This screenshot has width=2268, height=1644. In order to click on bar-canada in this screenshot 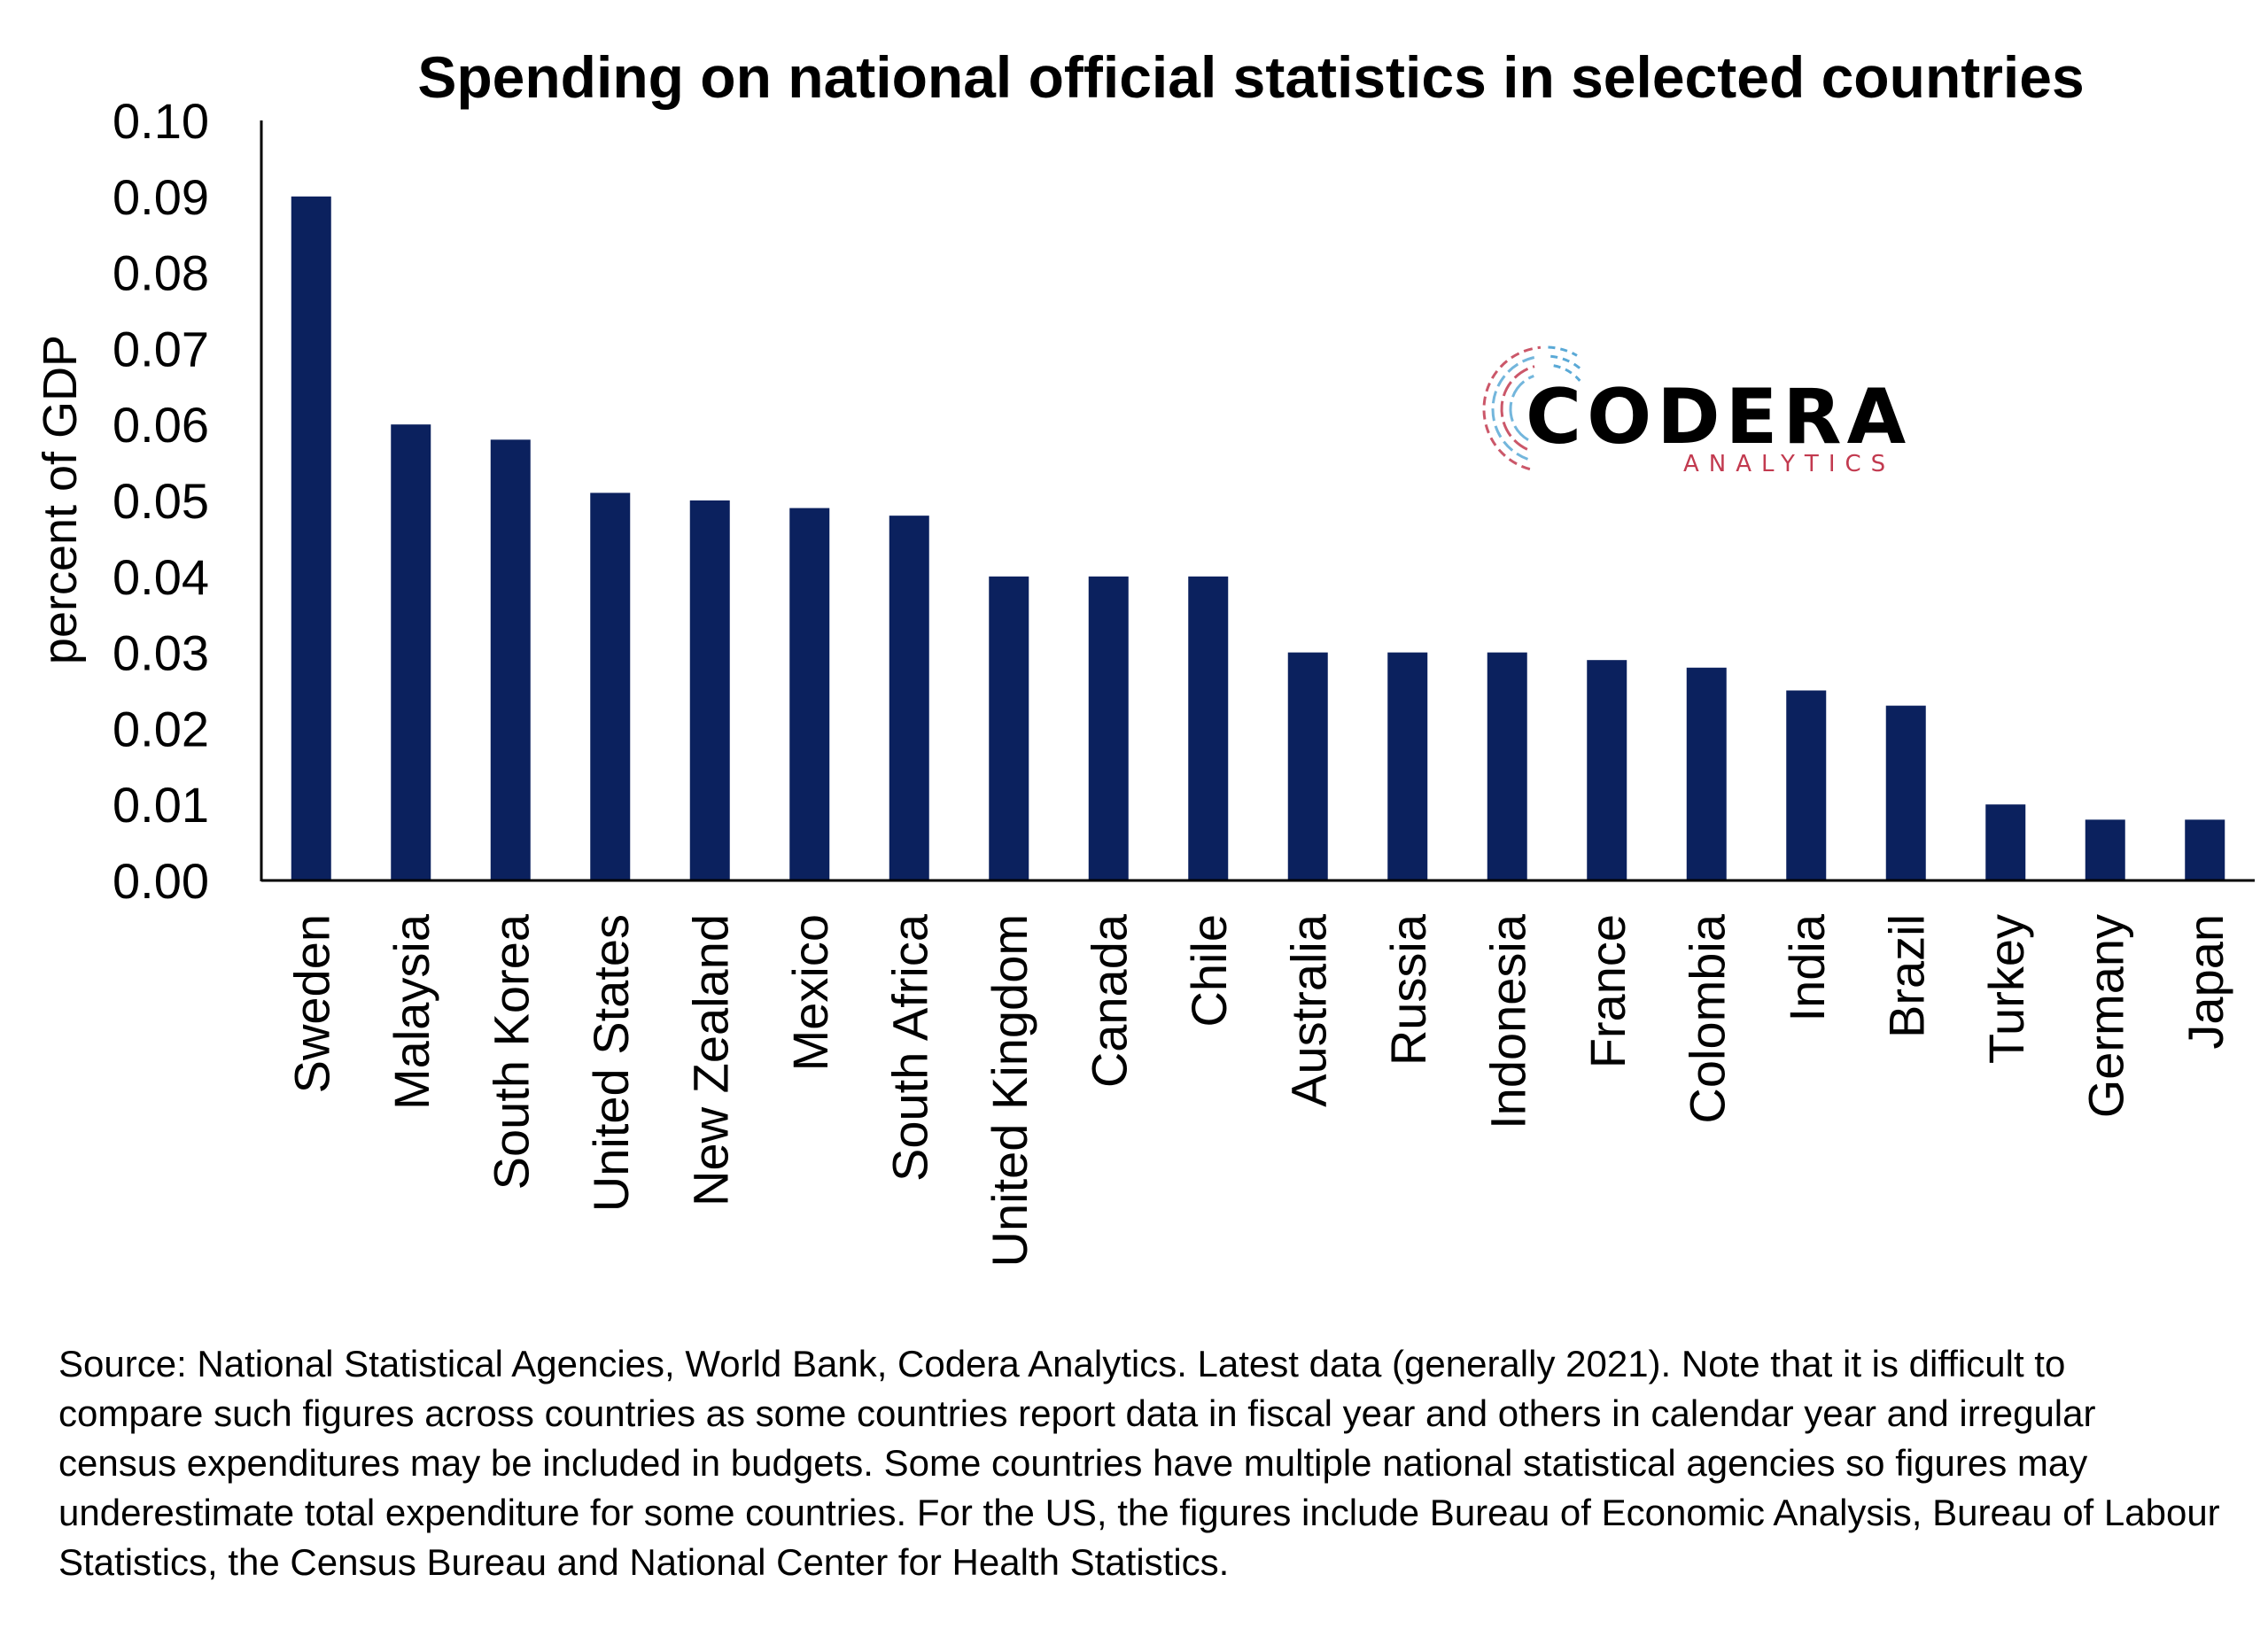, I will do `click(1108, 728)`.